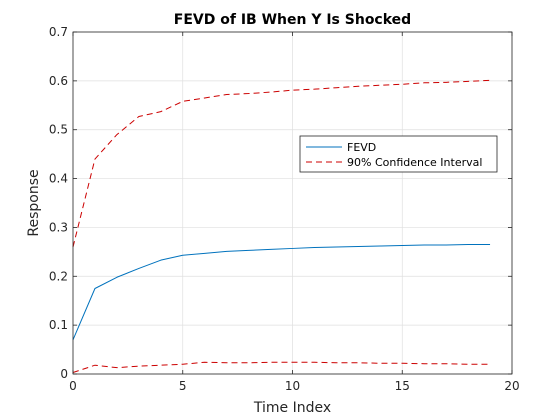  I want to click on x-tick-label: 20, so click(511, 386).